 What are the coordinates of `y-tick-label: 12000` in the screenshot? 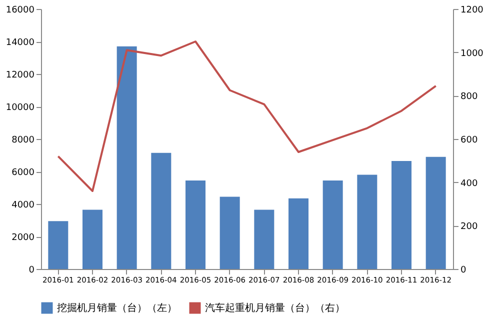 It's located at (20, 75).